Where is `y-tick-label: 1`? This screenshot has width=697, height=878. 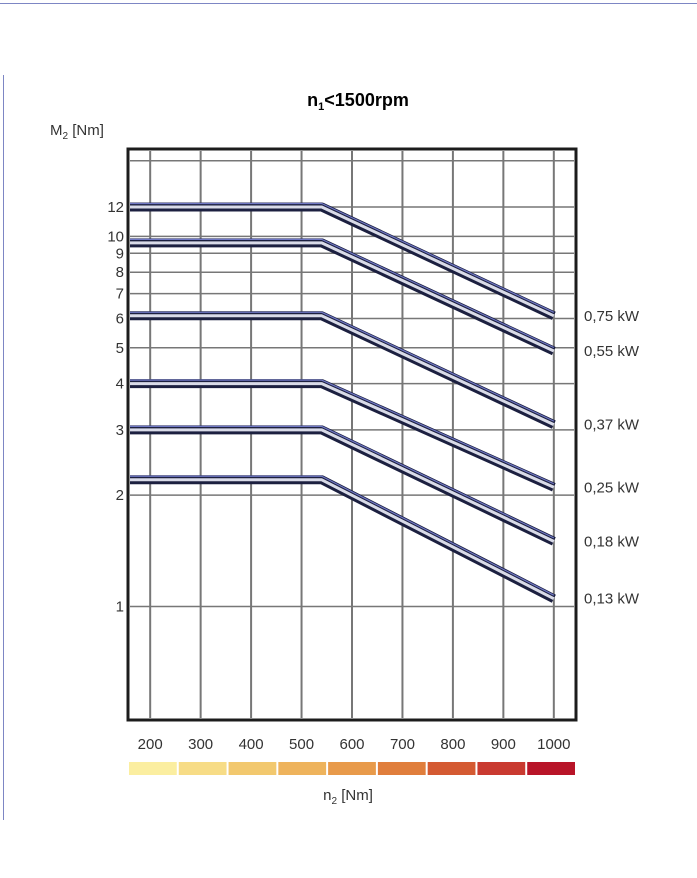 y-tick-label: 1 is located at coordinates (120, 607).